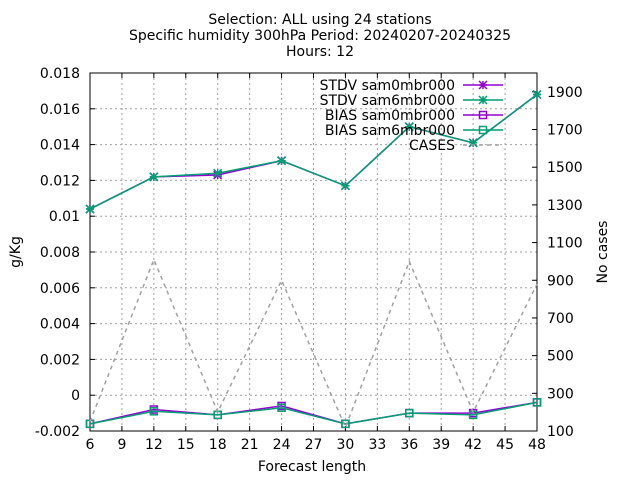 The image size is (640, 480). Describe the element at coordinates (186, 445) in the screenshot. I see `x-tick-label: 15` at that location.